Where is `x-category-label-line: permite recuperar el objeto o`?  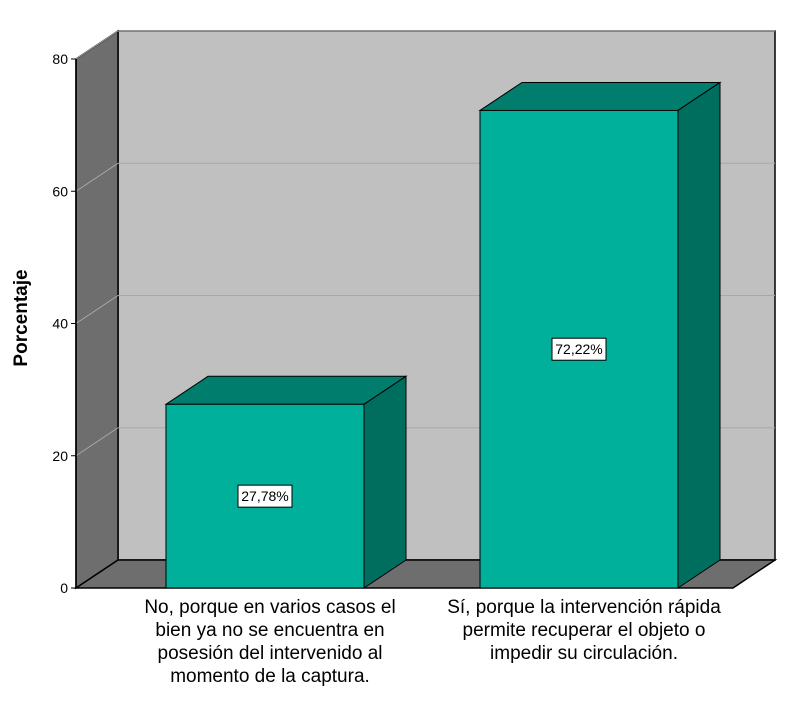
x-category-label-line: permite recuperar el objeto o is located at coordinates (584, 630).